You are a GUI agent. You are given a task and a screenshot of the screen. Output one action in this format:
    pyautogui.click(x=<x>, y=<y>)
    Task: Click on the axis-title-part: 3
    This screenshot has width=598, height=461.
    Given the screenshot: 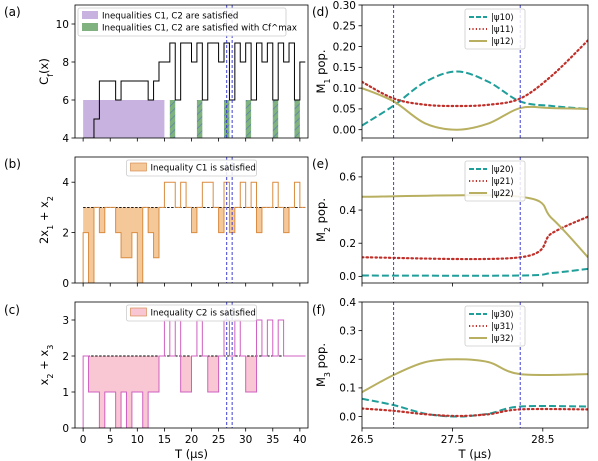 What is the action you would take?
    pyautogui.click(x=50, y=347)
    